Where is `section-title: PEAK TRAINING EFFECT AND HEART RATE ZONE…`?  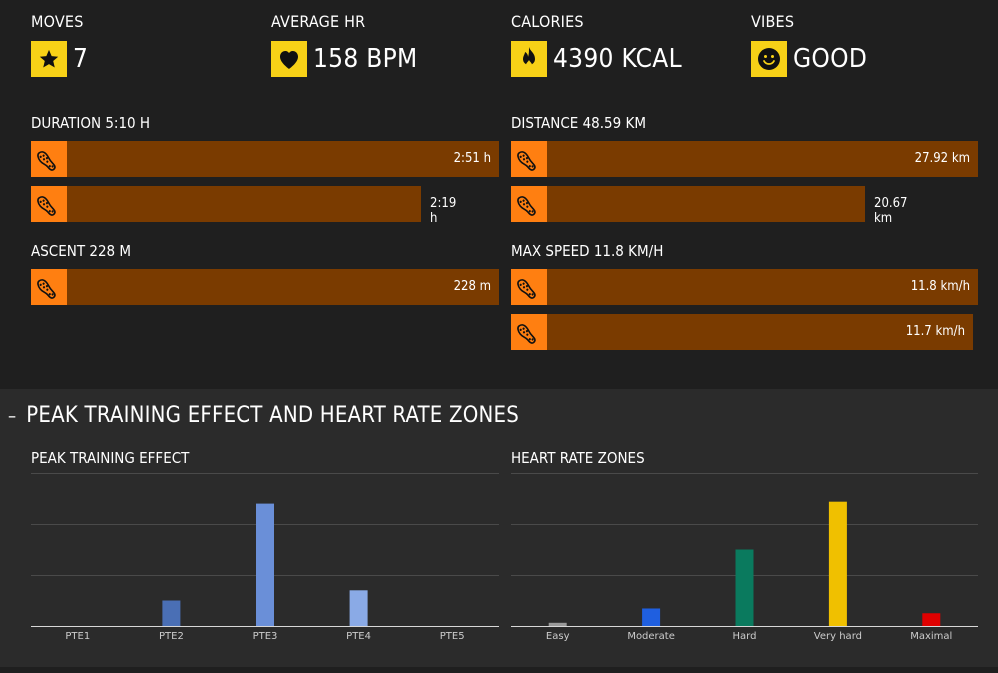 section-title: PEAK TRAINING EFFECT AND HEART RATE ZONE… is located at coordinates (272, 415).